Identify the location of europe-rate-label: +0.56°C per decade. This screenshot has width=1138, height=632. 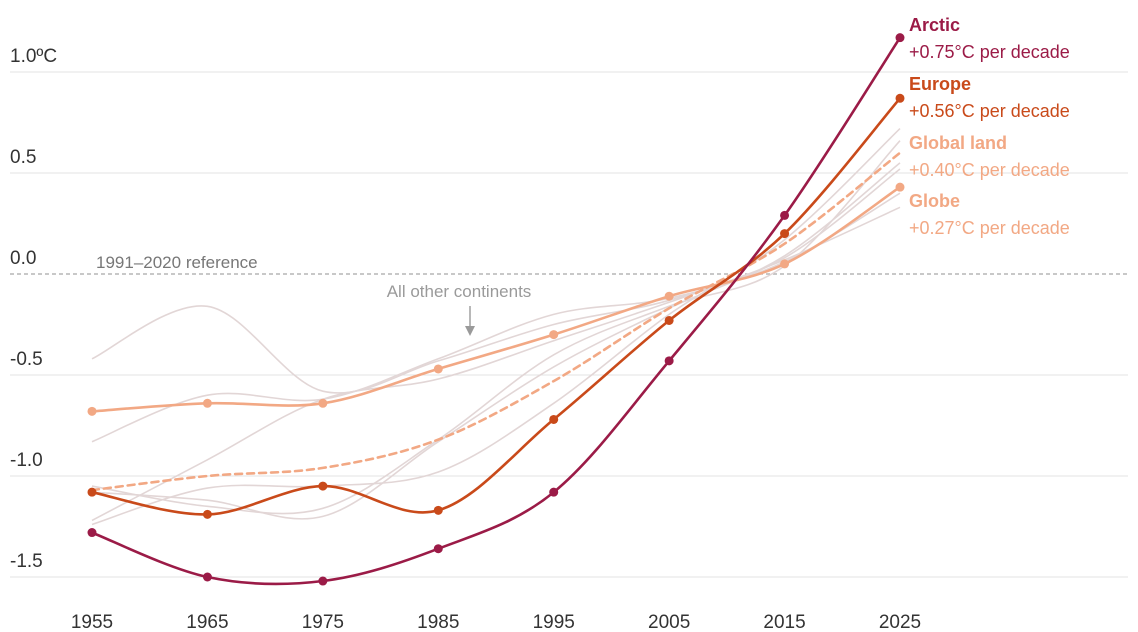
(989, 111).